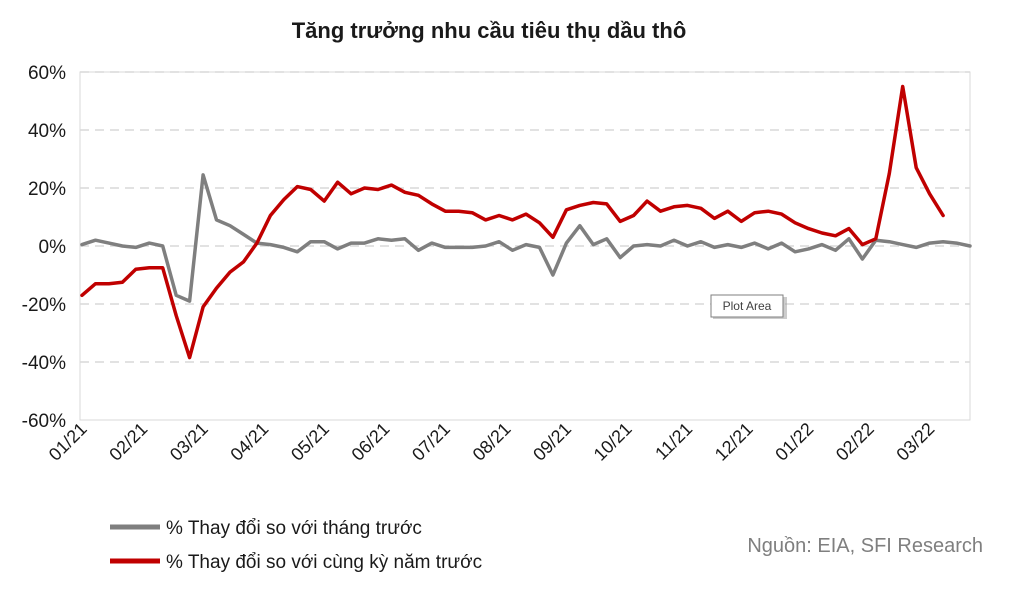  Describe the element at coordinates (294, 528) in the screenshot. I see `legend-label-mom: % Thay đổi so với tháng trước` at that location.